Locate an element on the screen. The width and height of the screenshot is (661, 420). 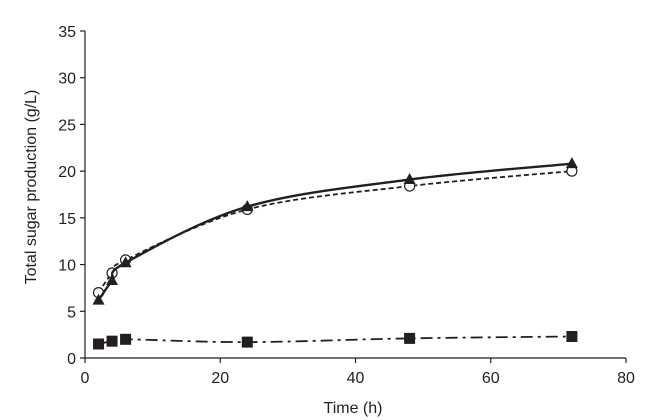
series-line is located at coordinates (335, 340).